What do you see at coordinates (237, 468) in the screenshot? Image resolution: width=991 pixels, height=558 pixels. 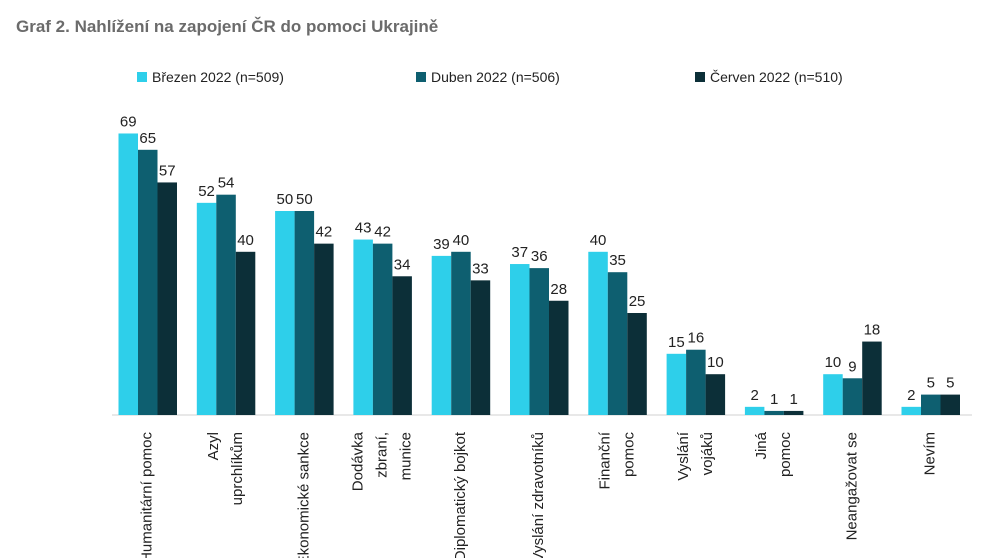 I see `category-label-line: uprchlíkům` at bounding box center [237, 468].